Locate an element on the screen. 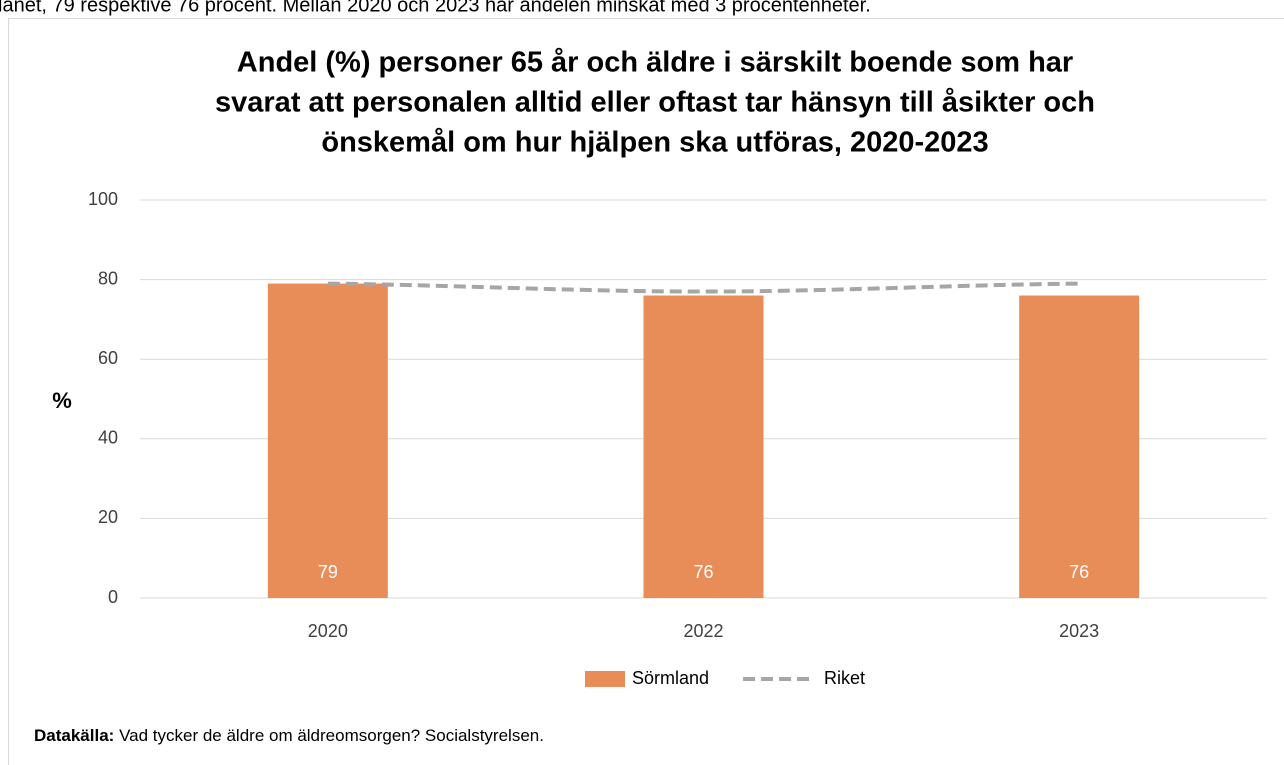  y-tick-label: 20 is located at coordinates (108, 517).